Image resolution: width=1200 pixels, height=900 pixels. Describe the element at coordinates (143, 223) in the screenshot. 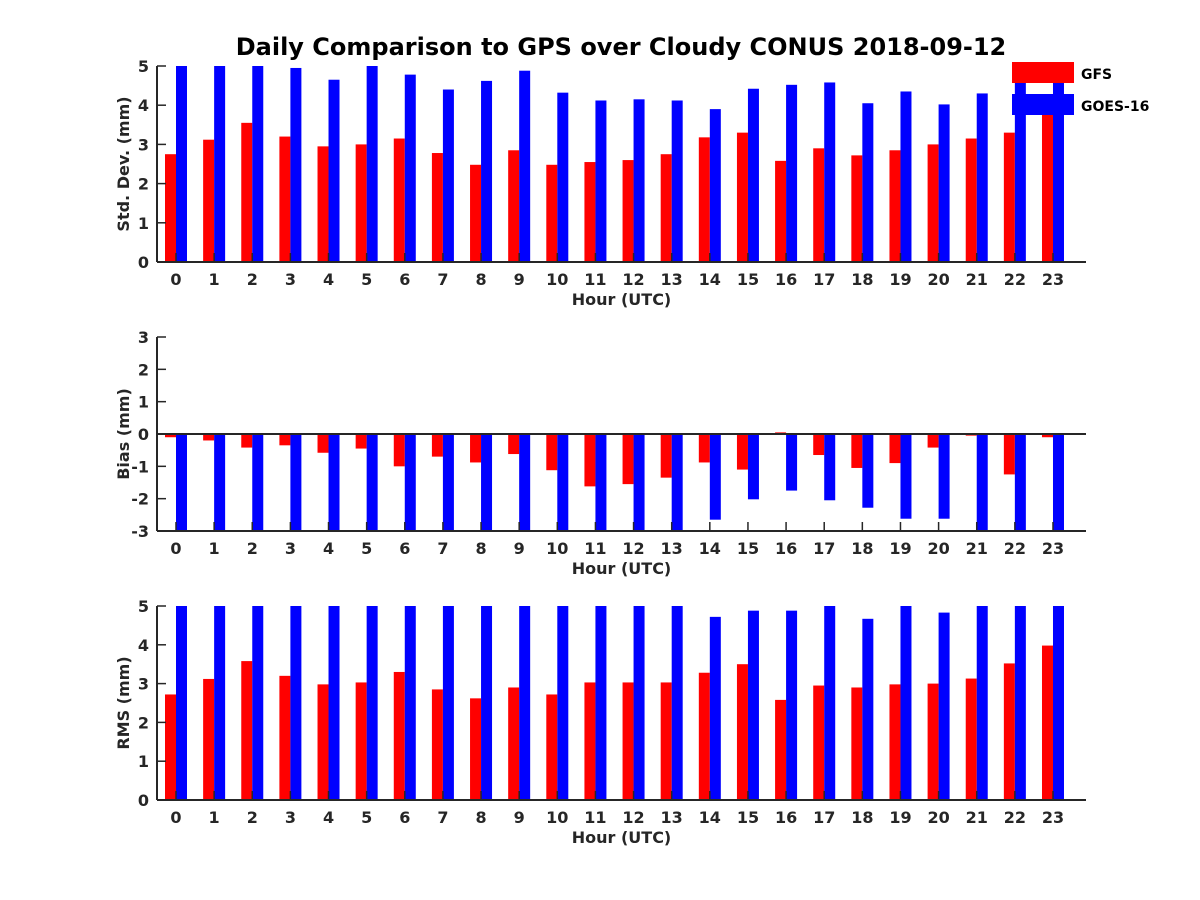

I see `y-tick-label: 1` at that location.